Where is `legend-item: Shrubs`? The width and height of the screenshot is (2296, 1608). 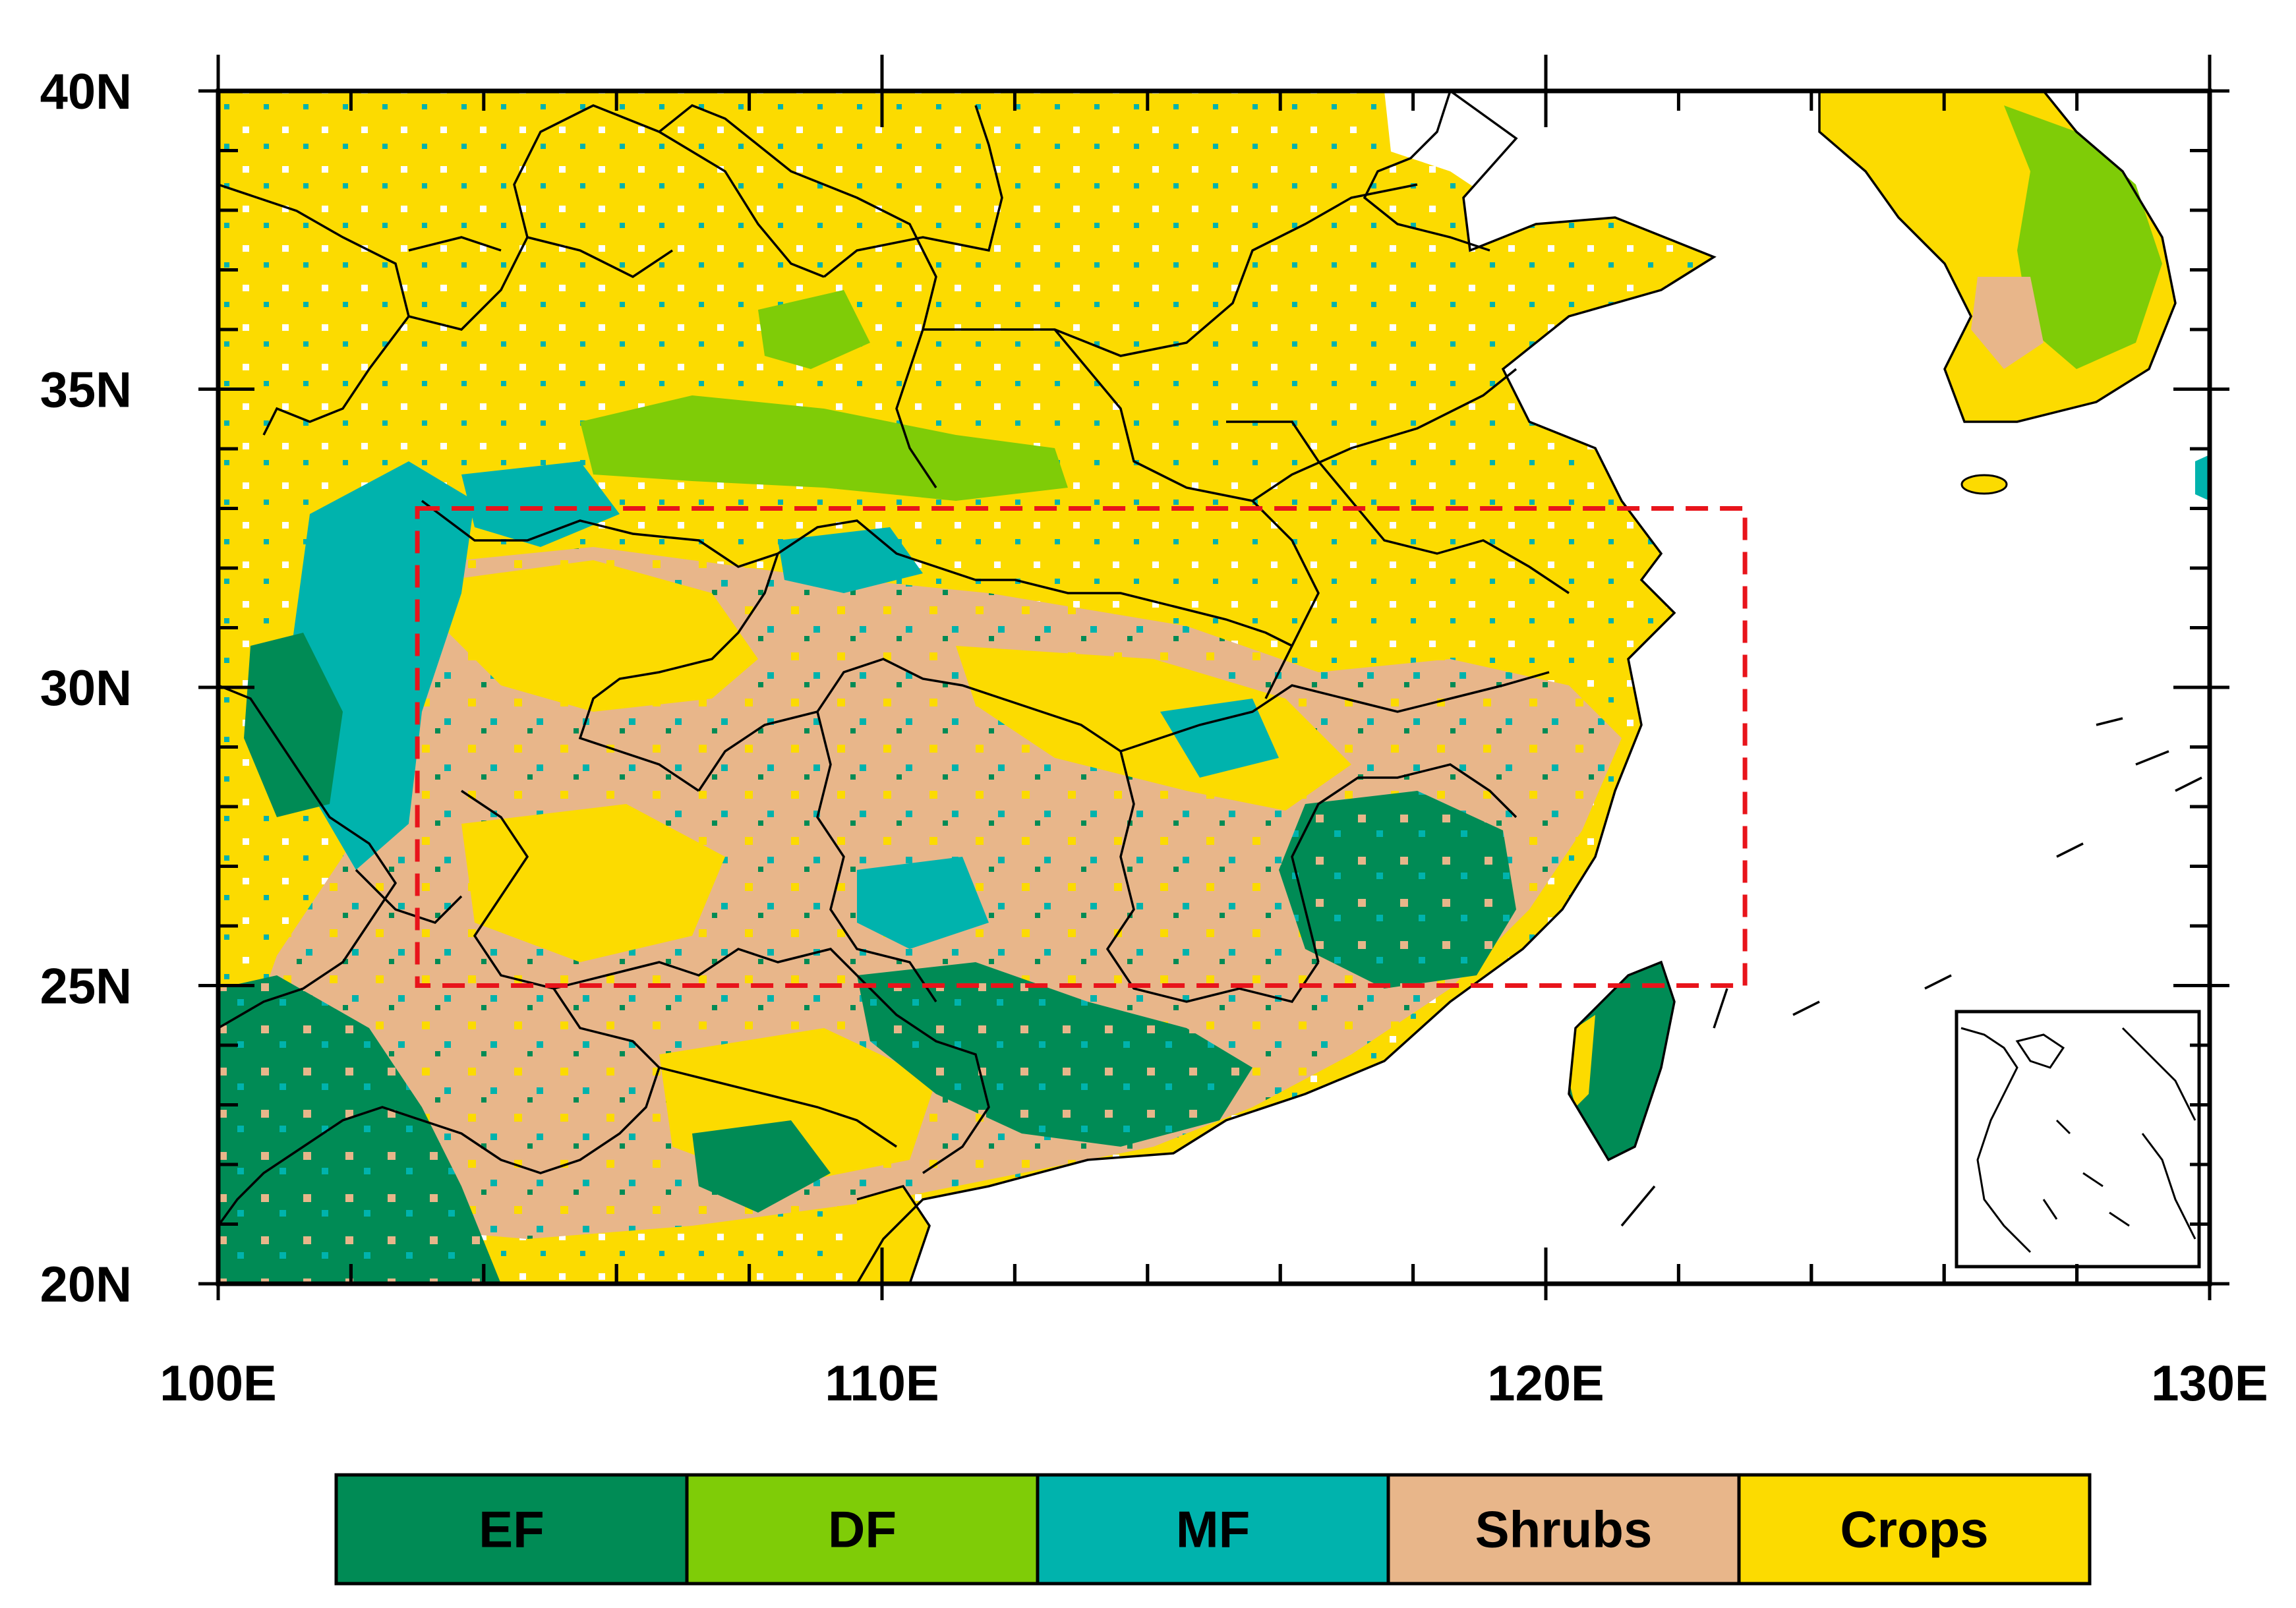
legend-item: Shrubs is located at coordinates (1563, 1529).